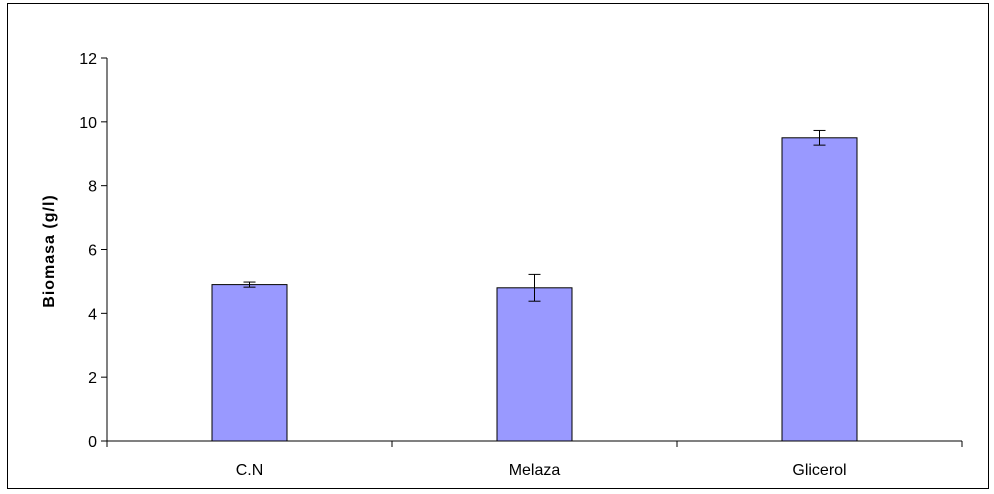 The width and height of the screenshot is (994, 494). I want to click on bar-melaza, so click(534, 364).